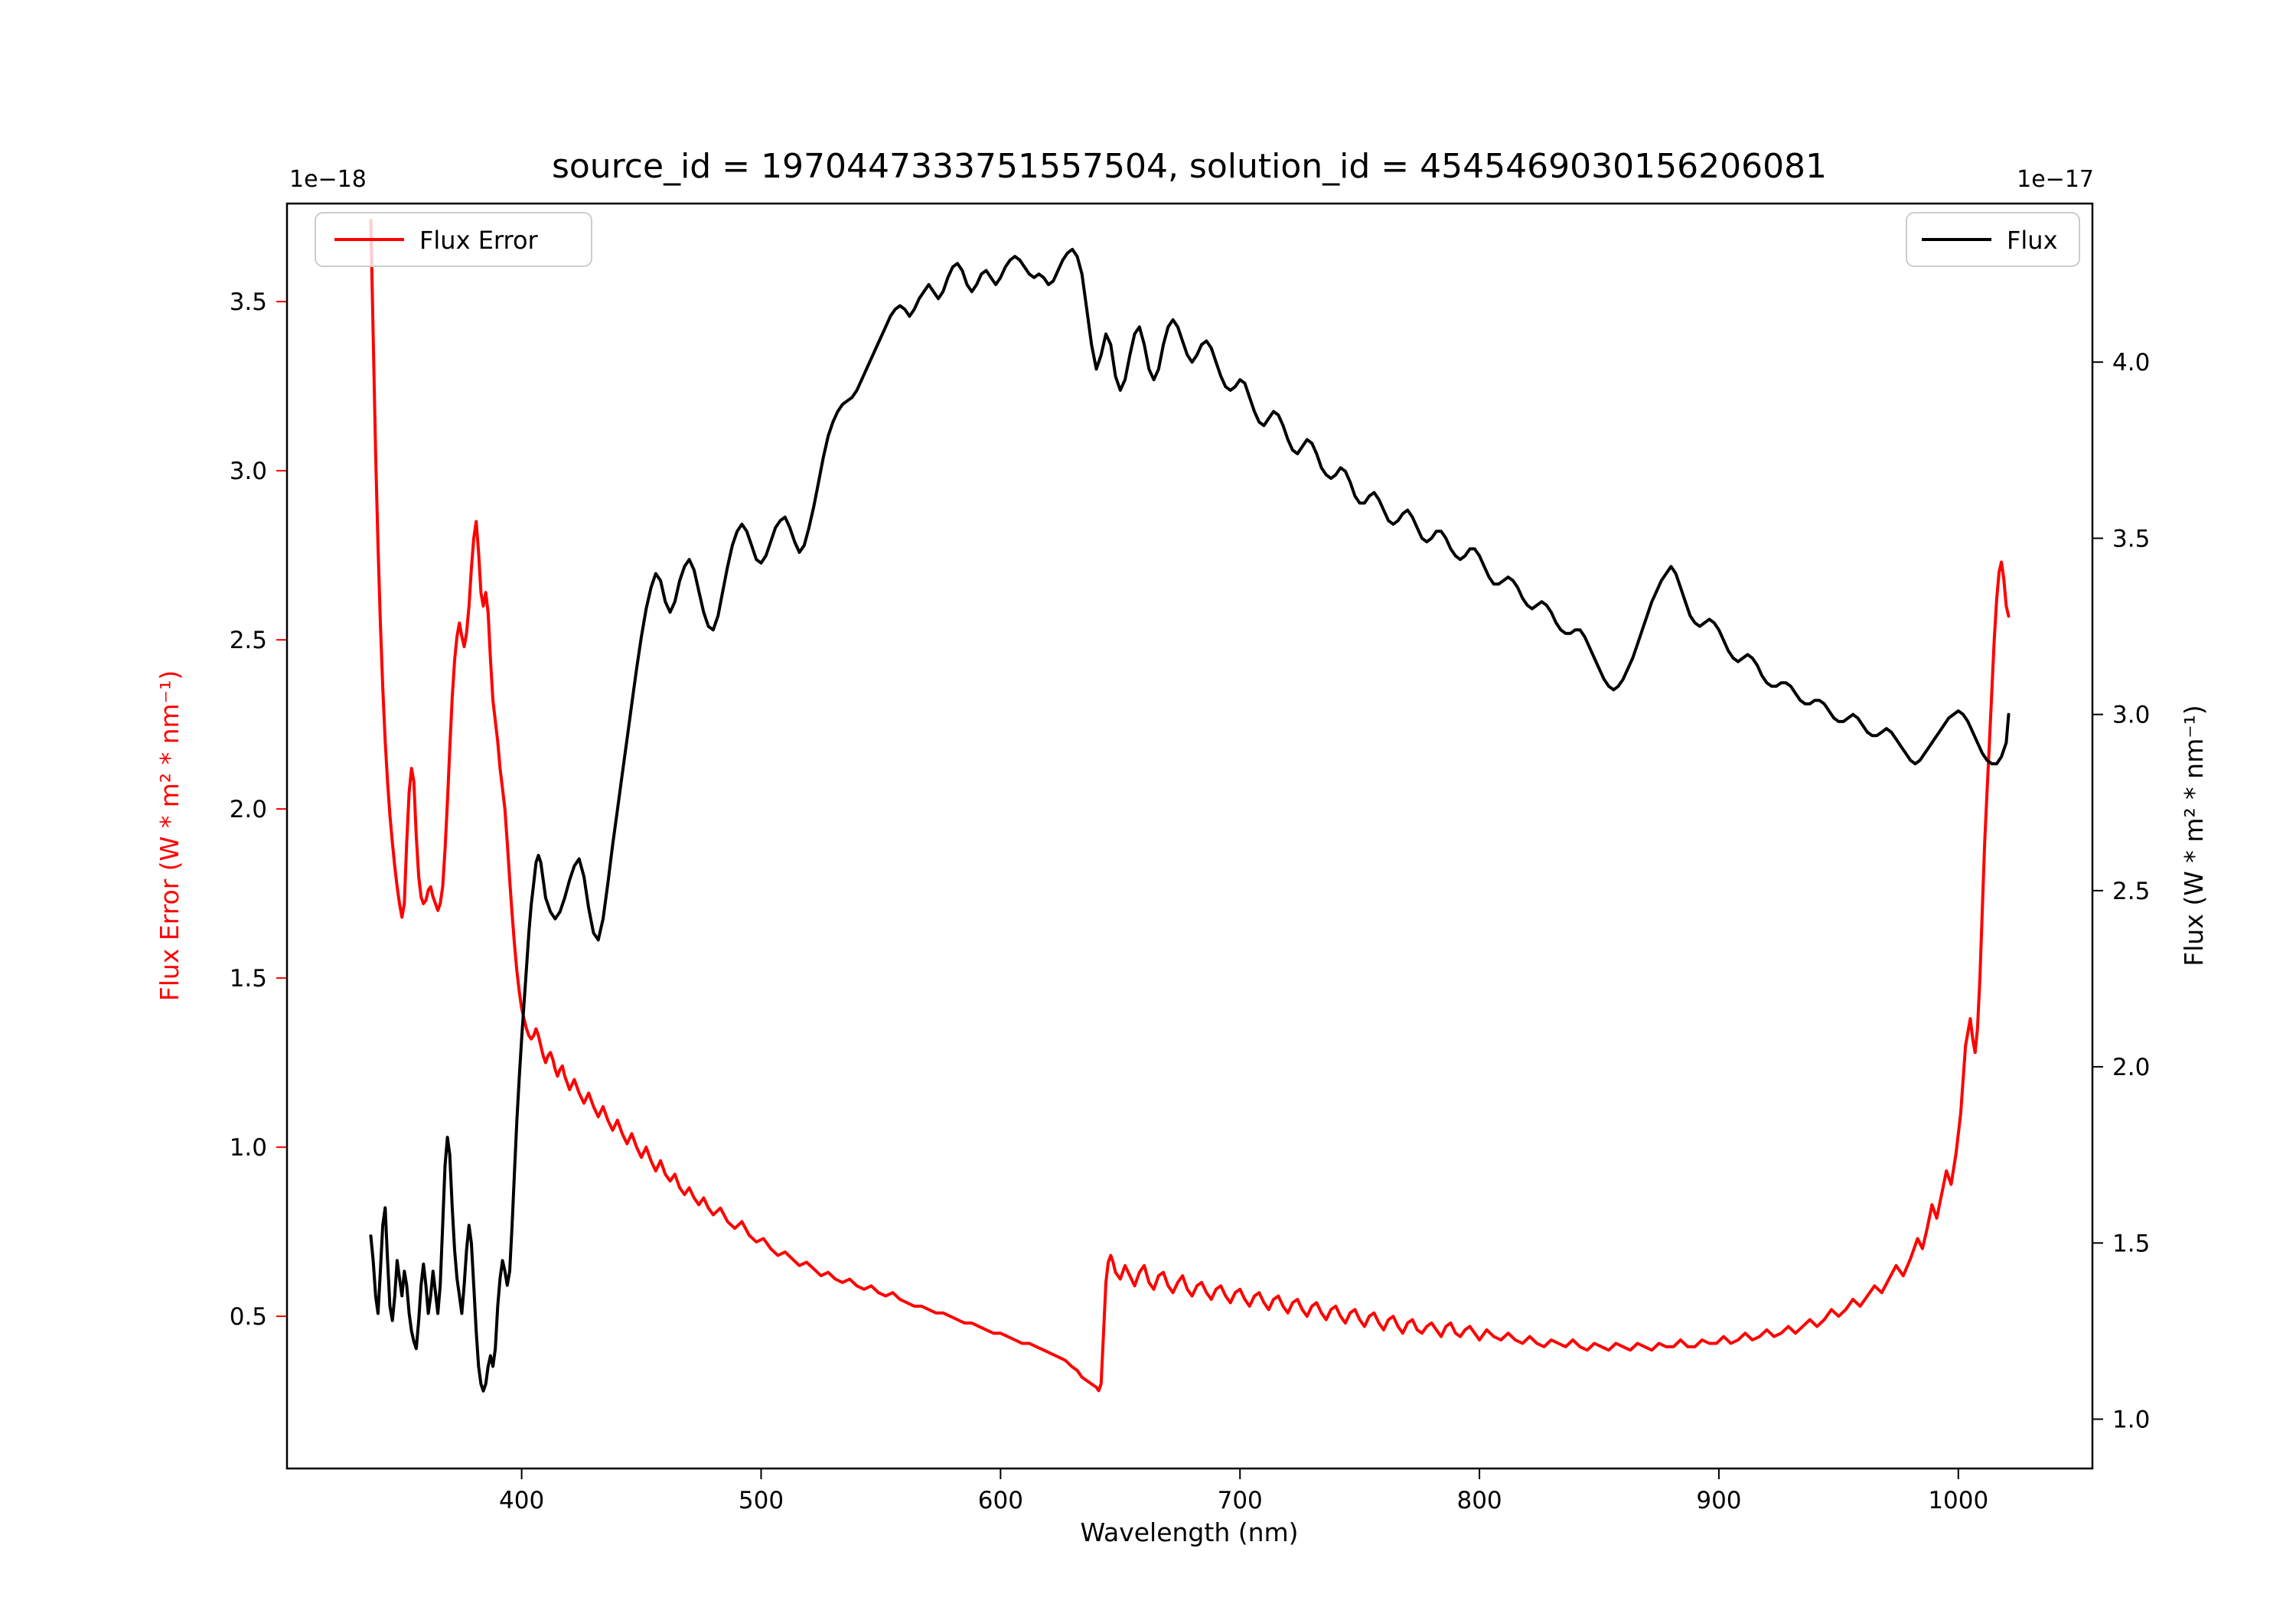  I want to click on left-tick-label: 2.0, so click(248, 809).